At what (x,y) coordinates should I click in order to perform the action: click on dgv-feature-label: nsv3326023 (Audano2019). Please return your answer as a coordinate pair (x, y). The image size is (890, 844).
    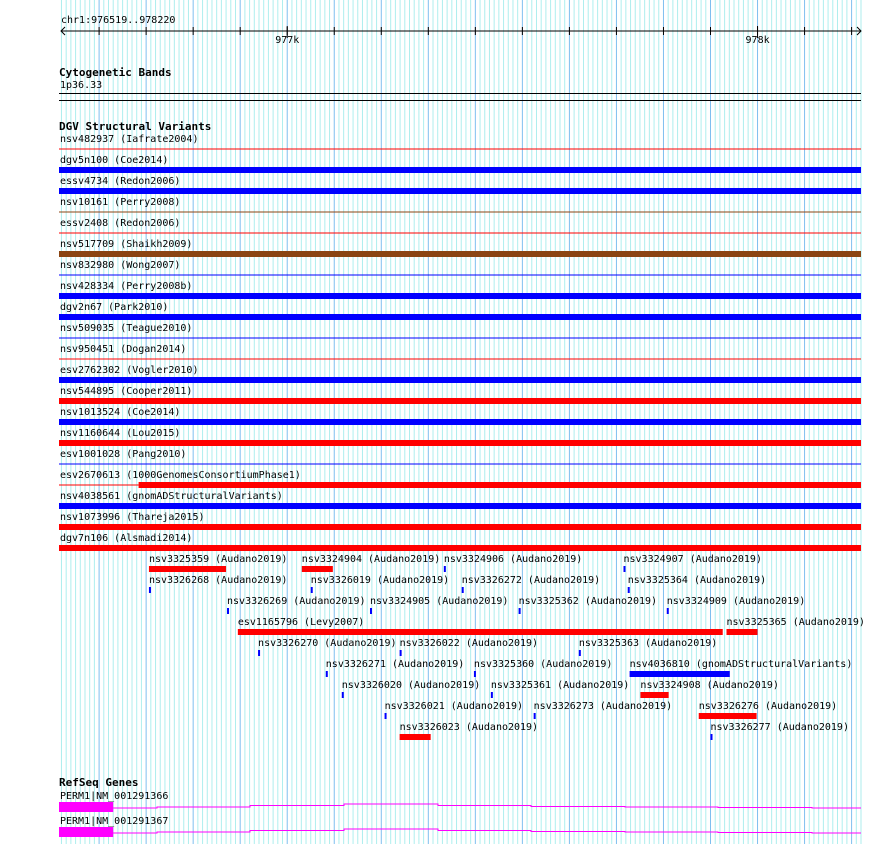
    Looking at the image, I should click on (469, 727).